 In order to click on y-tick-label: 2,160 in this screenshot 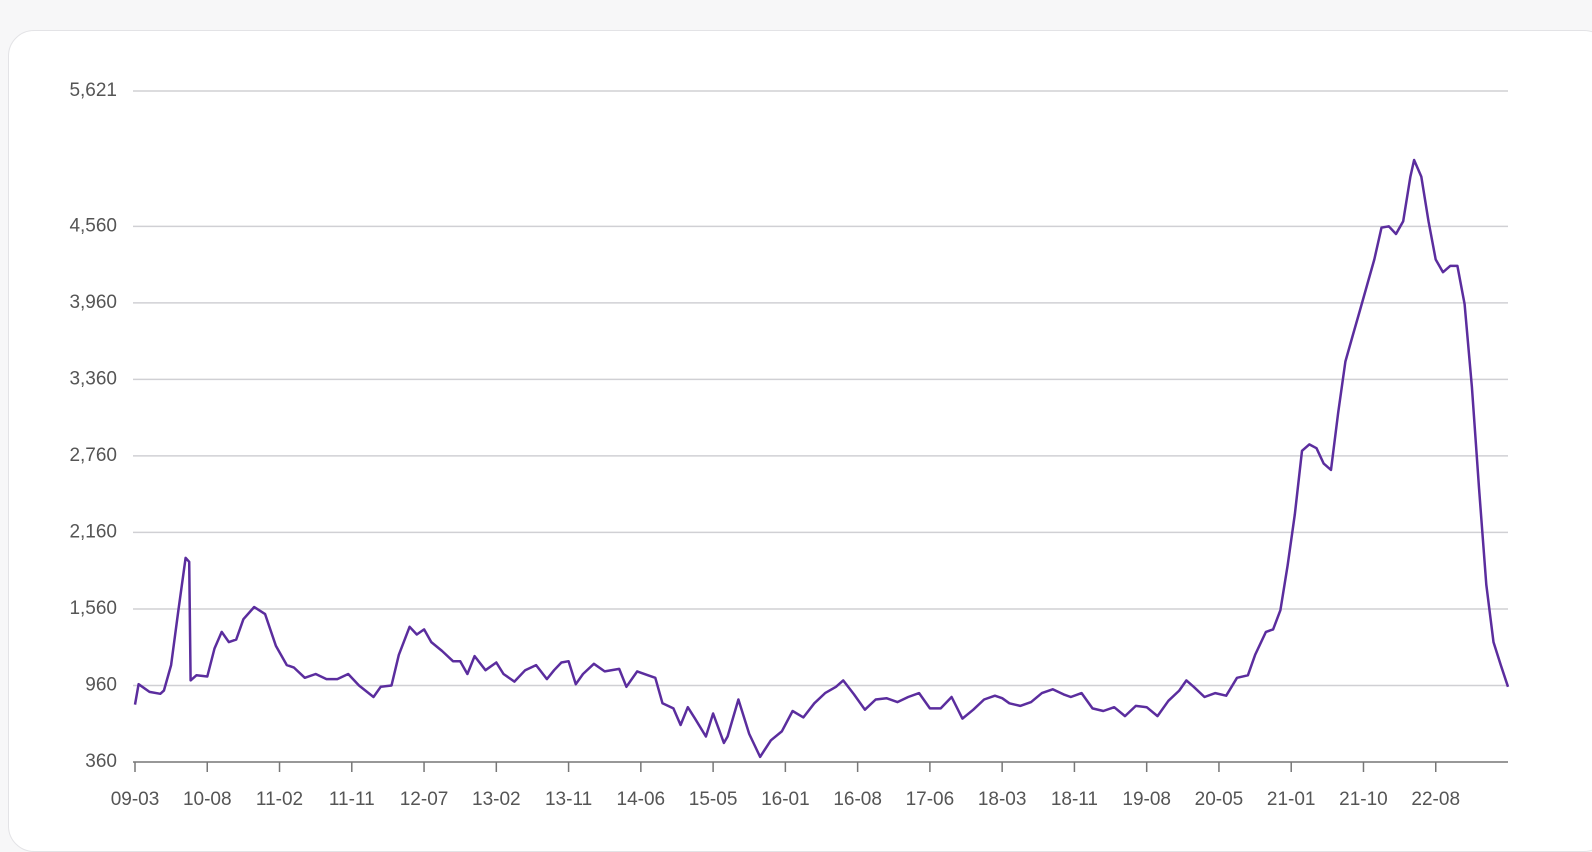, I will do `click(93, 531)`.